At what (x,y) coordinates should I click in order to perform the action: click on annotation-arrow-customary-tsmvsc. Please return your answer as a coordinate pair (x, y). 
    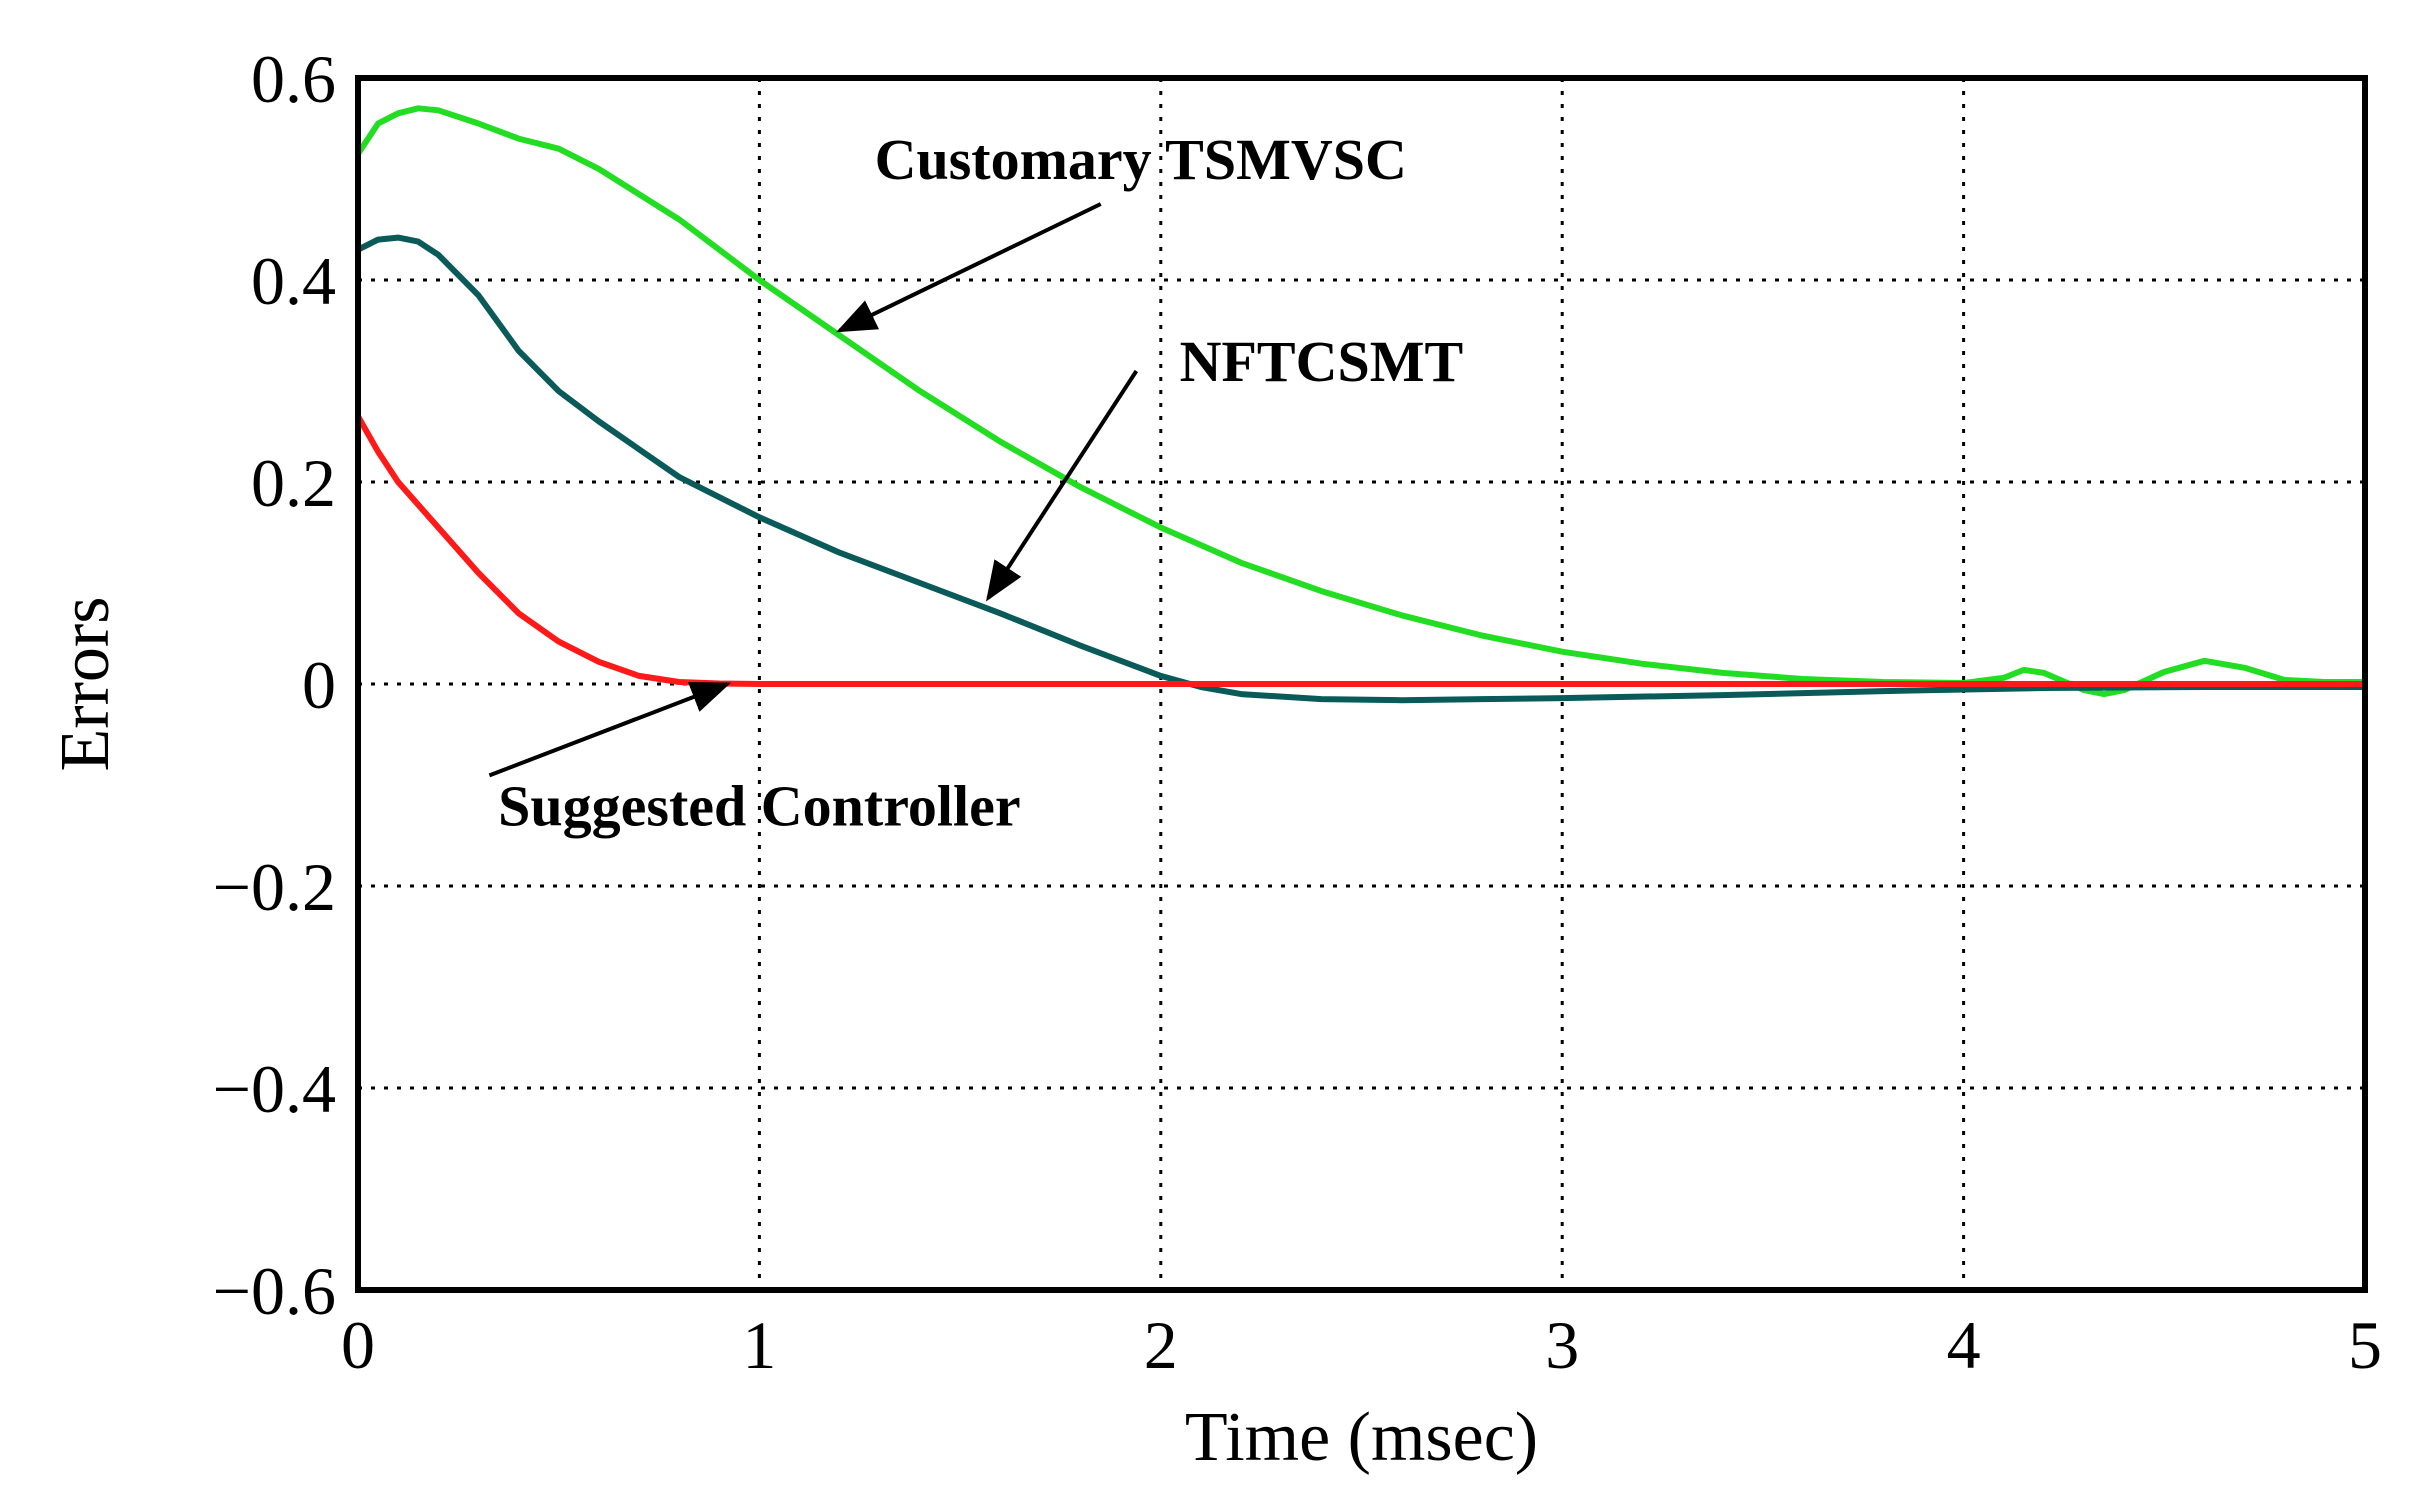
    Looking at the image, I should click on (969, 267).